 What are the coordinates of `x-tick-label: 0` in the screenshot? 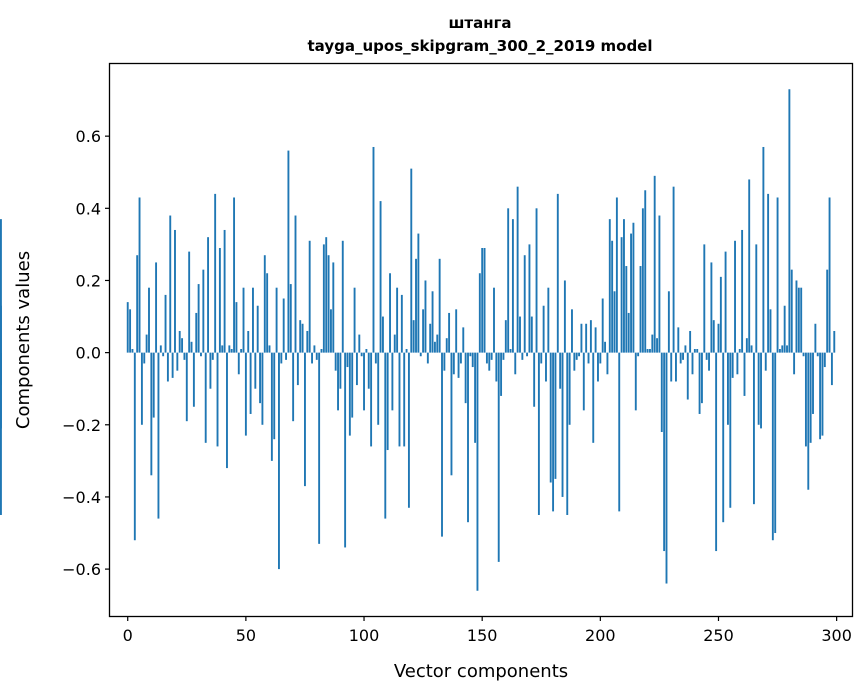 It's located at (128, 635).